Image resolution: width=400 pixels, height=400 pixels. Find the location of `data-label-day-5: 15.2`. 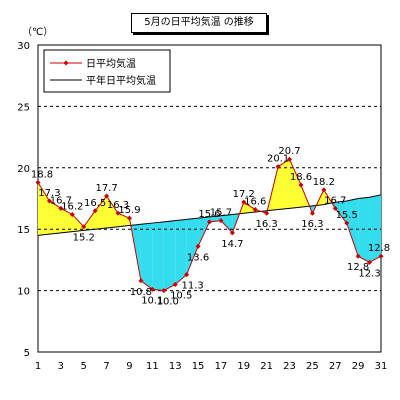

data-label-day-5: 15.2 is located at coordinates (84, 238).